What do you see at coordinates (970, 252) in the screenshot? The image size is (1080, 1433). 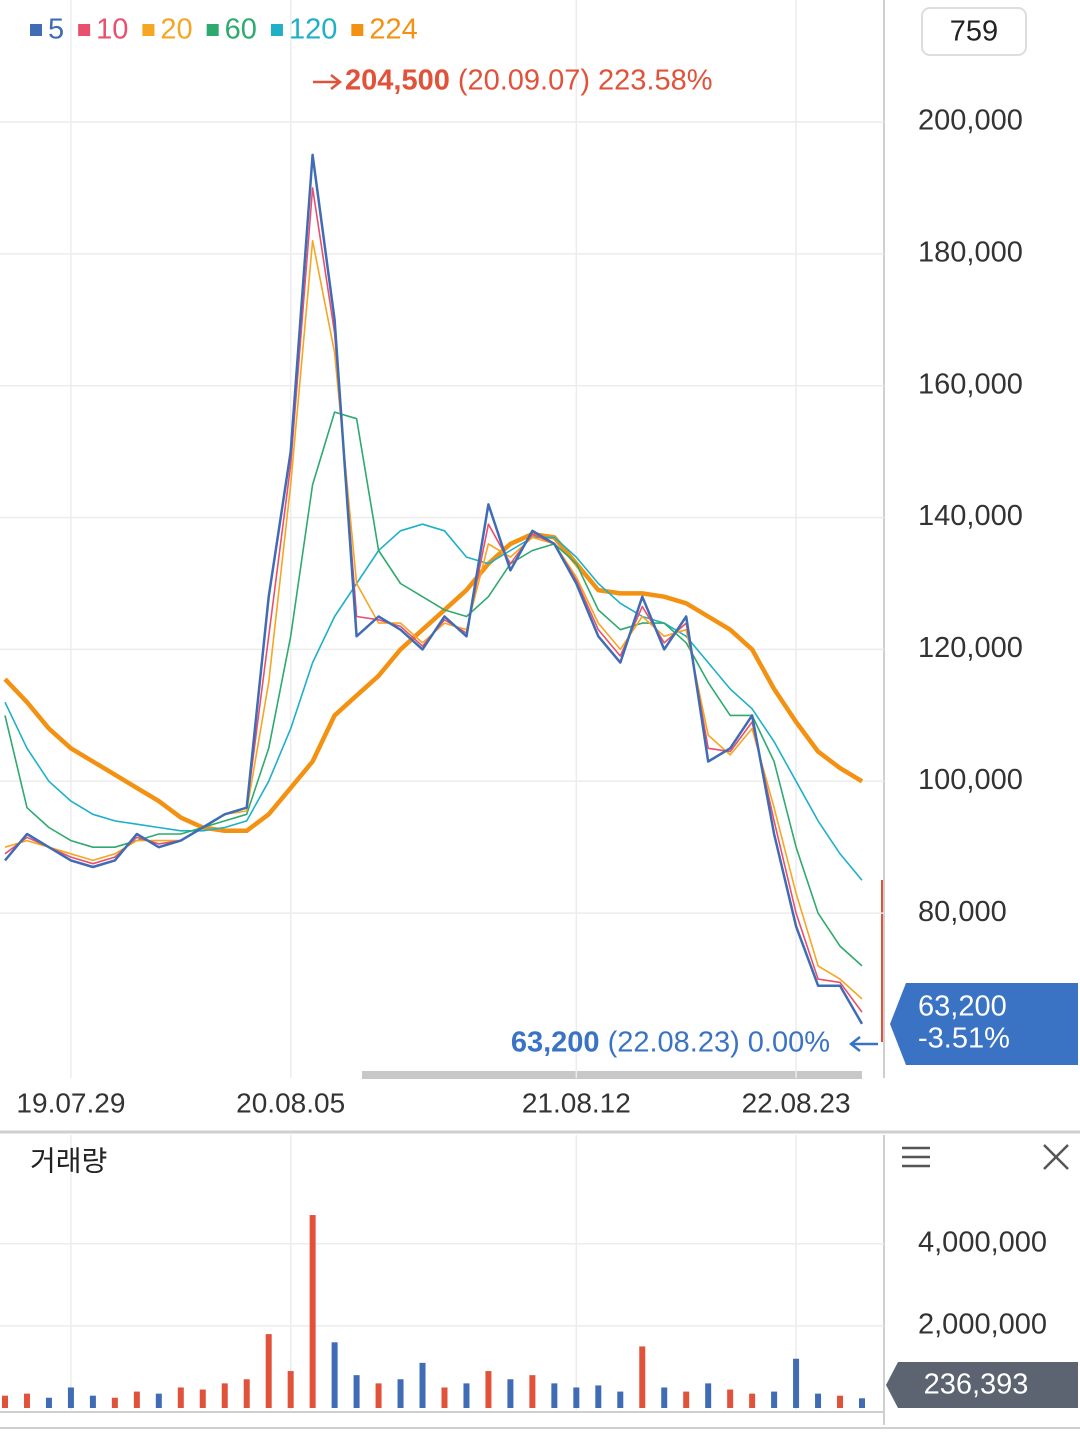 I see `y-tick-label: 180,000` at bounding box center [970, 252].